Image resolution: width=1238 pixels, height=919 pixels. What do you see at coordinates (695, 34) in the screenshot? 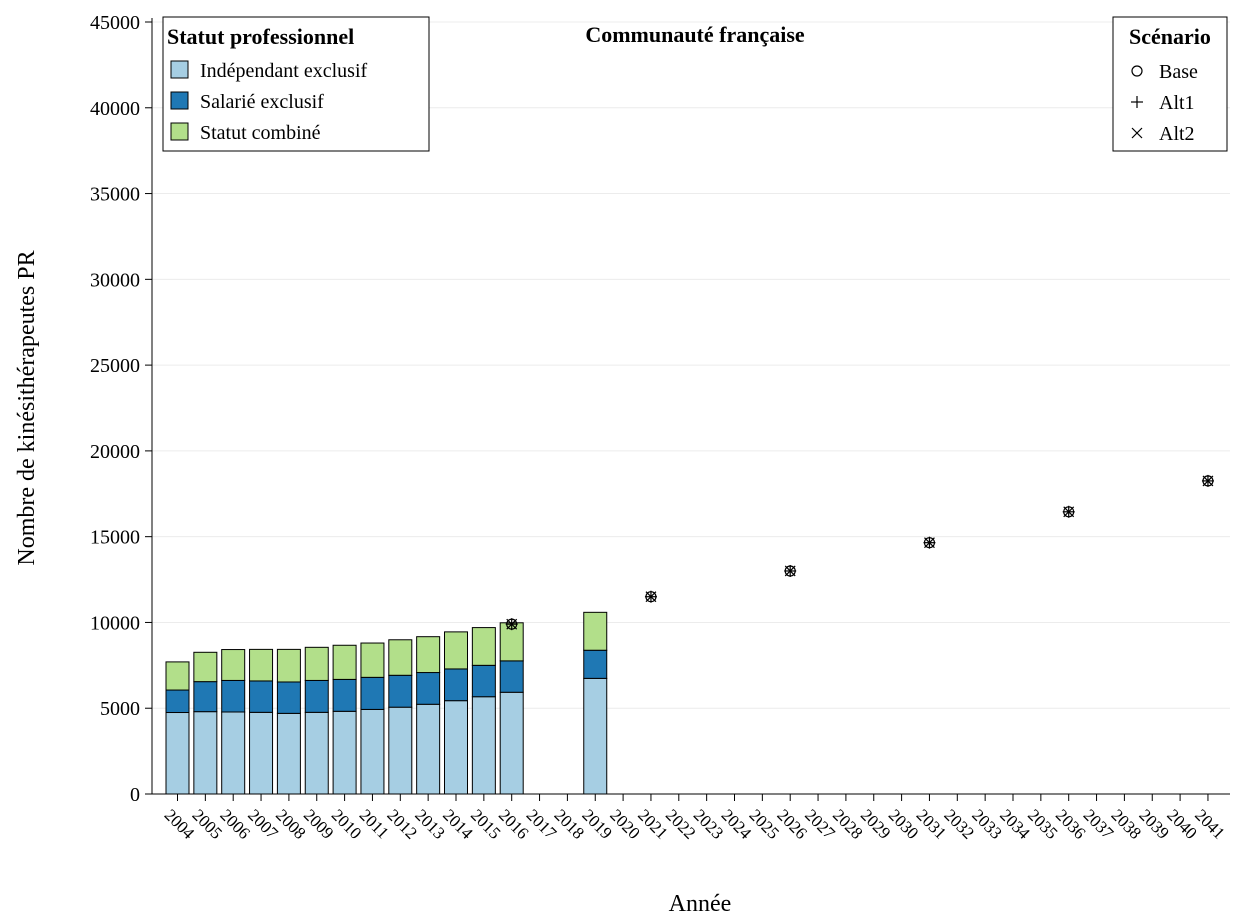
I see `chart-title: Communauté française` at bounding box center [695, 34].